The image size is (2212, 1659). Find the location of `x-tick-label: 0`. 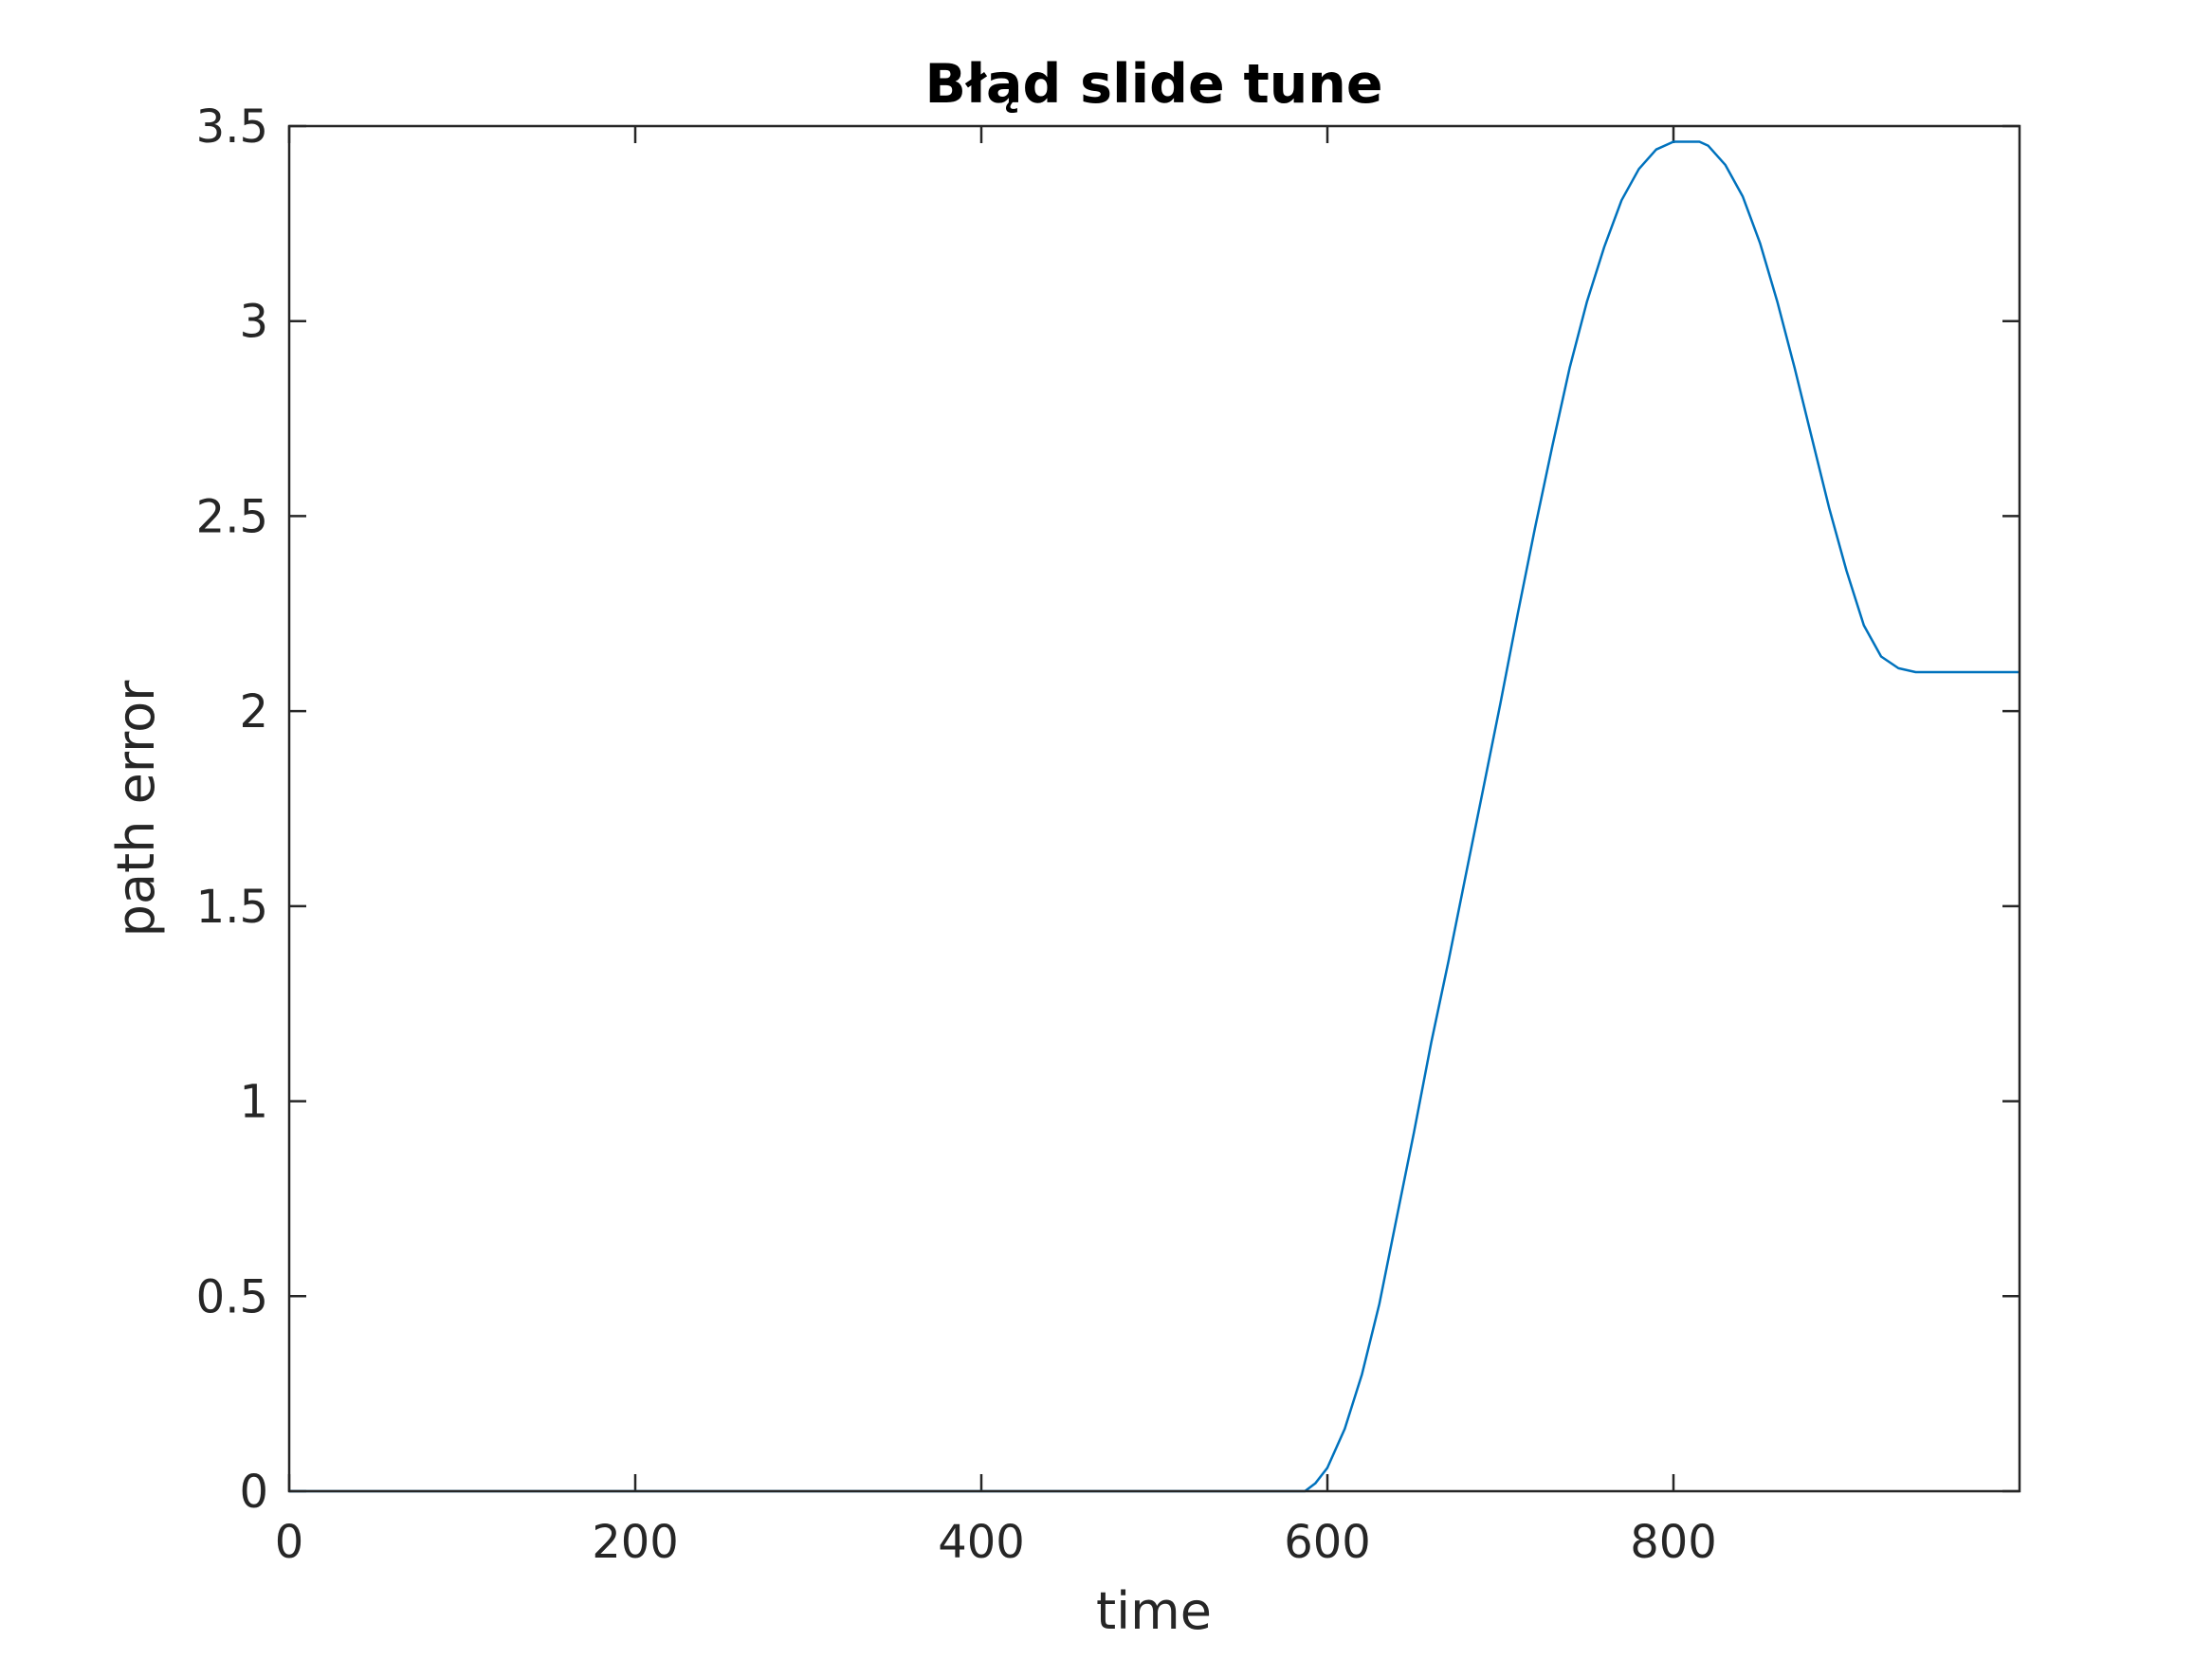

x-tick-label: 0 is located at coordinates (289, 1542).